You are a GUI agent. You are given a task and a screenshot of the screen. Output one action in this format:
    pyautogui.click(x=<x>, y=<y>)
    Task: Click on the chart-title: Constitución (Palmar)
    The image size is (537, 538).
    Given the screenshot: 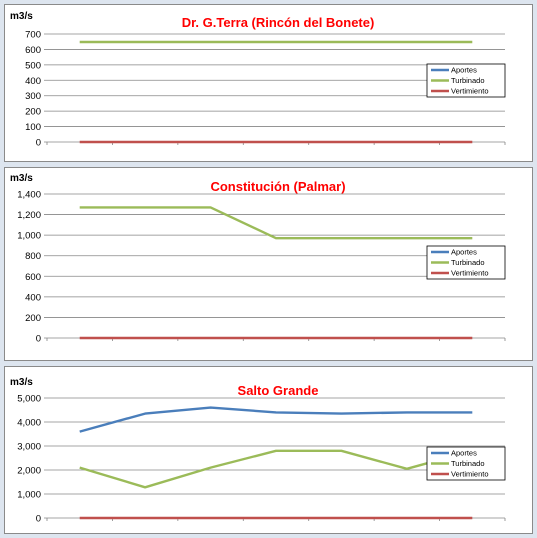 What is the action you would take?
    pyautogui.click(x=277, y=186)
    